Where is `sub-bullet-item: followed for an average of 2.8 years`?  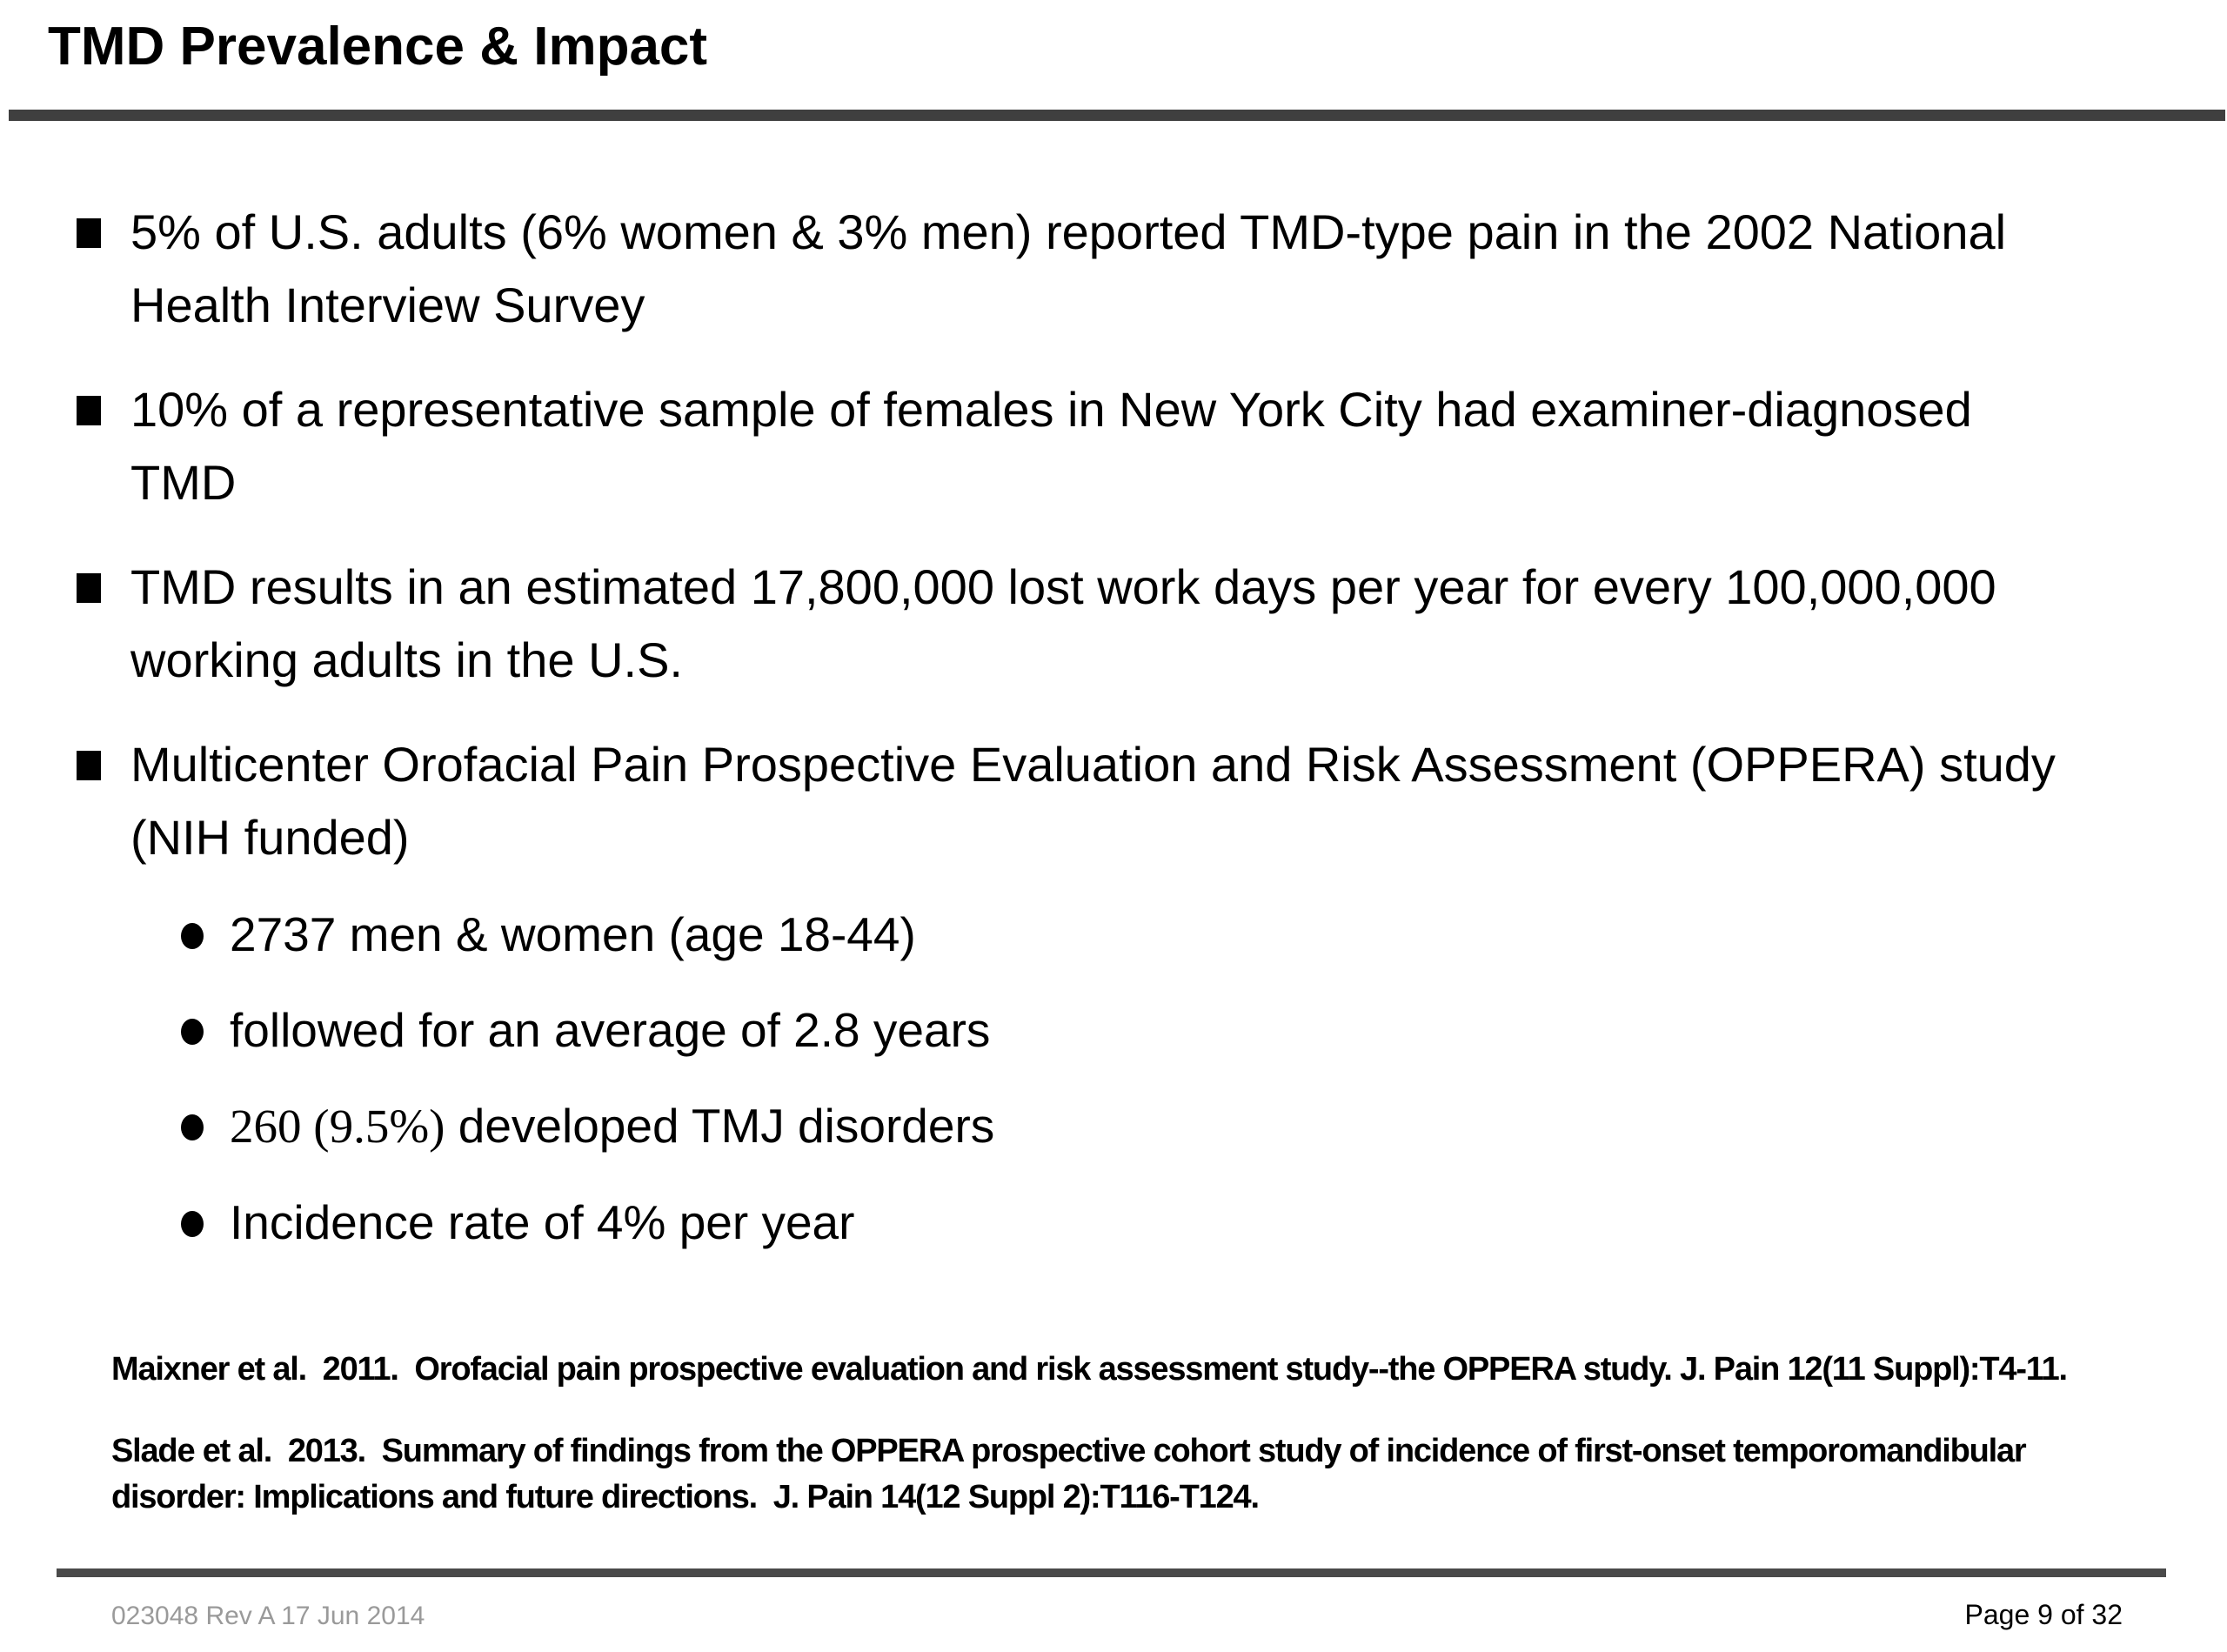 sub-bullet-item: followed for an average of 2.8 years is located at coordinates (1125, 1030).